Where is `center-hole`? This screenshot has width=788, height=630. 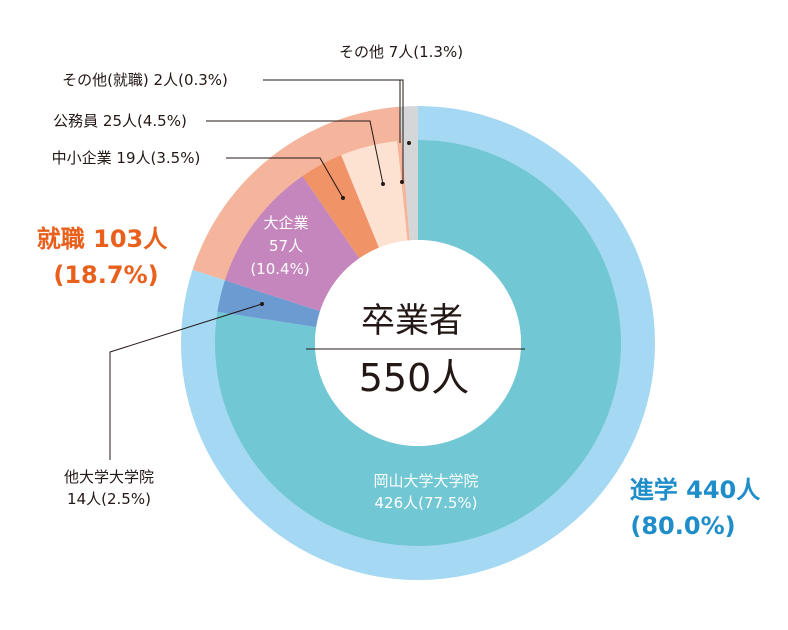
center-hole is located at coordinates (418, 343).